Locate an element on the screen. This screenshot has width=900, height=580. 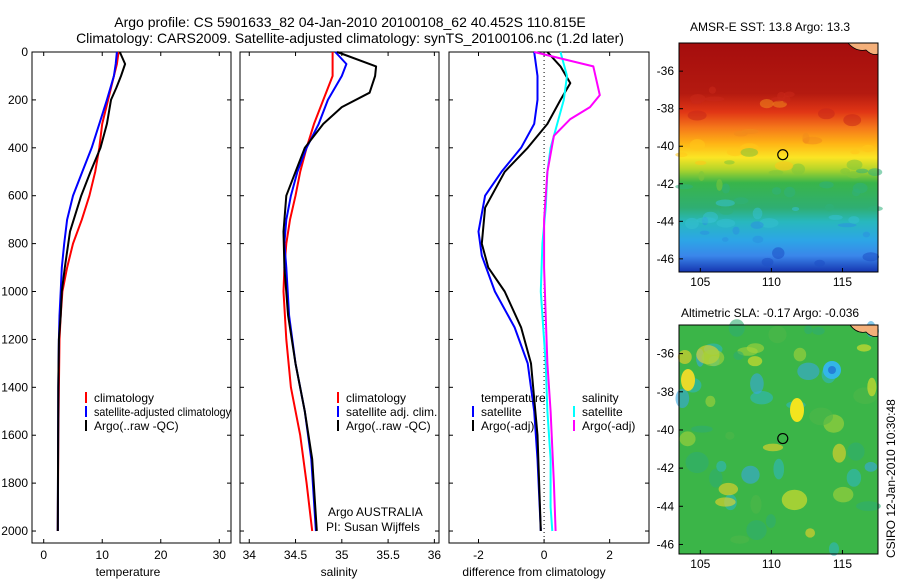
sst-map is located at coordinates (779, 157).